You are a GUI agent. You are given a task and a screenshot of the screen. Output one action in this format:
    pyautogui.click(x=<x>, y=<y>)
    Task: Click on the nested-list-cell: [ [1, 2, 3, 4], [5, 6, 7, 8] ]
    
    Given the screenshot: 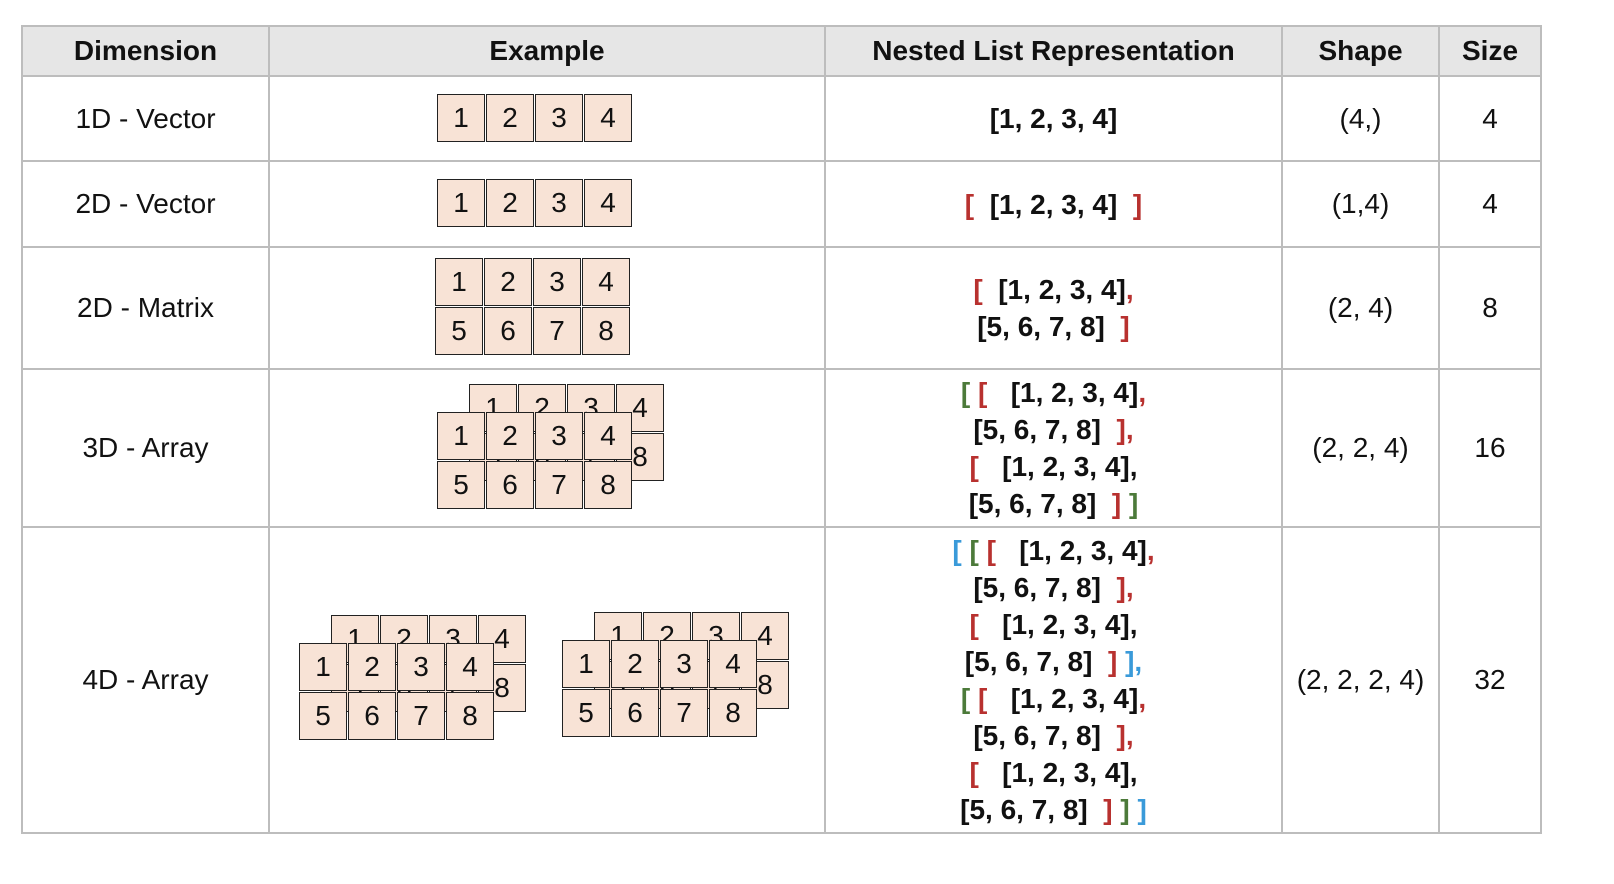 What is the action you would take?
    pyautogui.click(x=1053, y=308)
    